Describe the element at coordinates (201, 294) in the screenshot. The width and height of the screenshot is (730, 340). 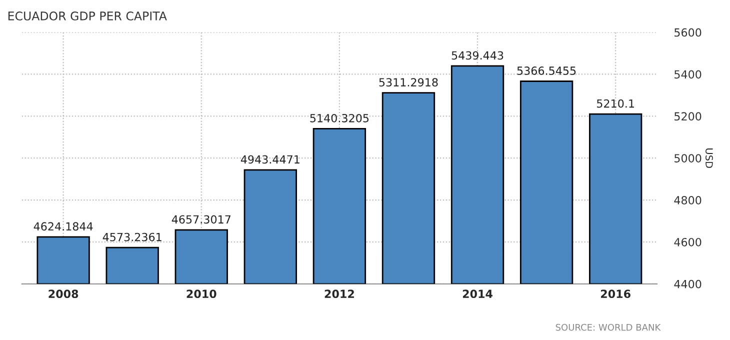
I see `x-tick-label: 2010` at that location.